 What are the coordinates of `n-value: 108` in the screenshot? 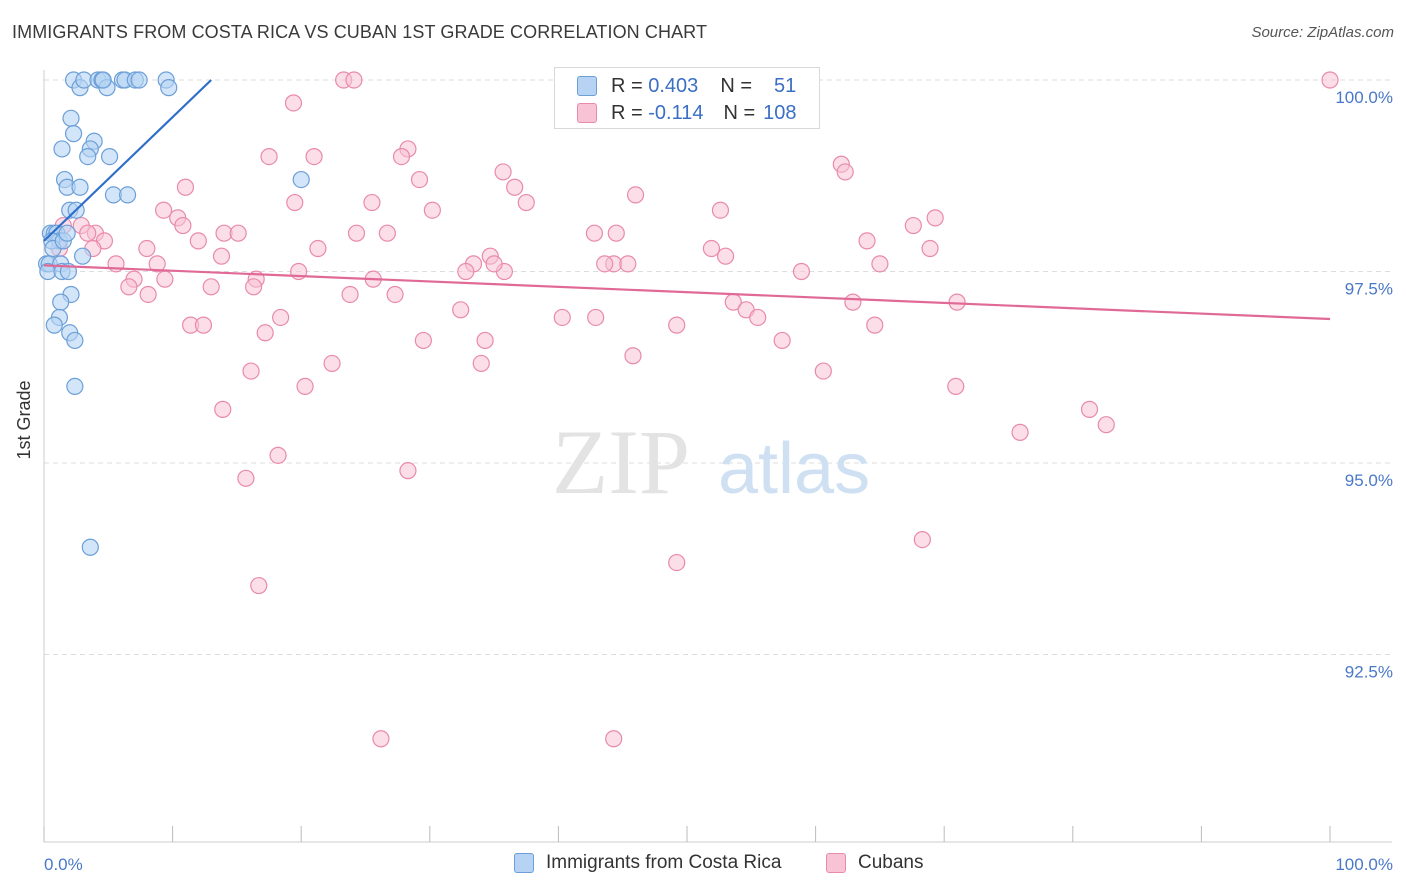 It's located at (780, 112).